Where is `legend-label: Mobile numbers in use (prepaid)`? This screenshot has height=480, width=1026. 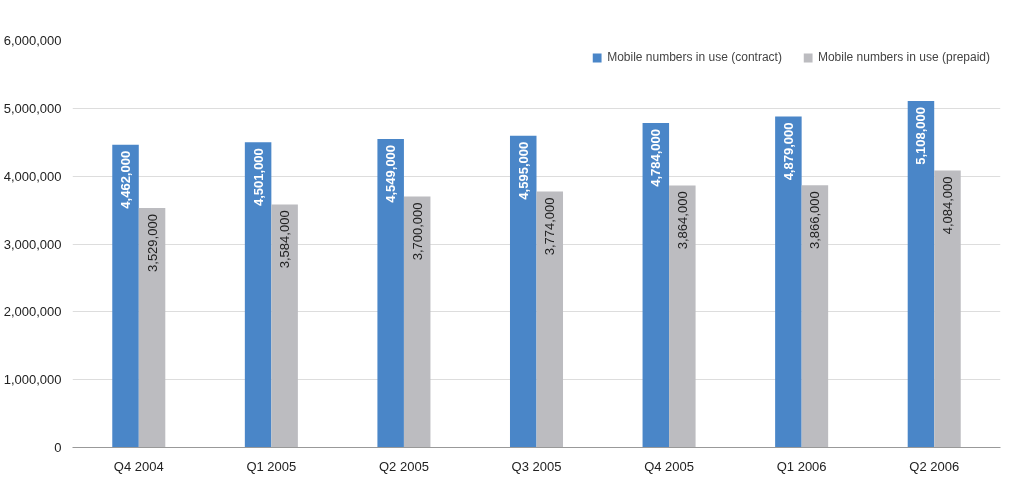 legend-label: Mobile numbers in use (prepaid) is located at coordinates (903, 57).